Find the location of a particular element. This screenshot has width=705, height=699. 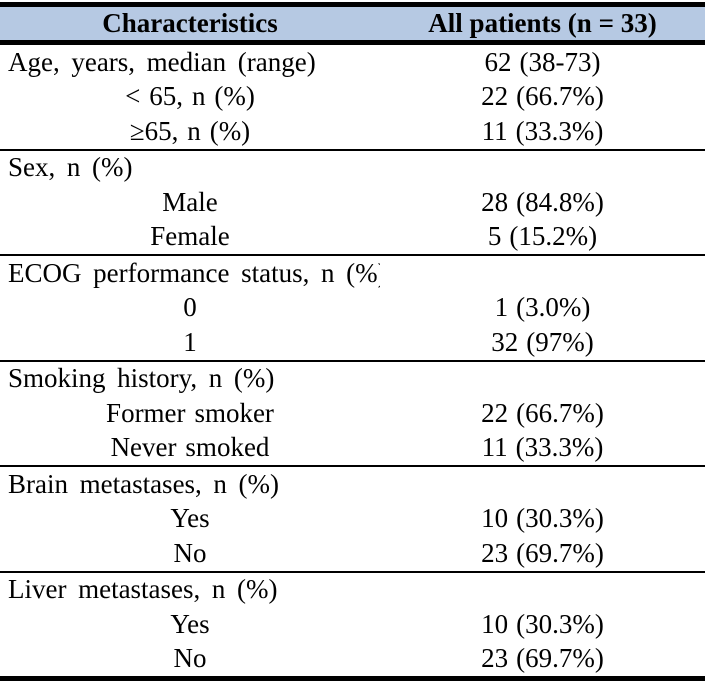

patients-value: 1 (3.0%) is located at coordinates (542, 307).